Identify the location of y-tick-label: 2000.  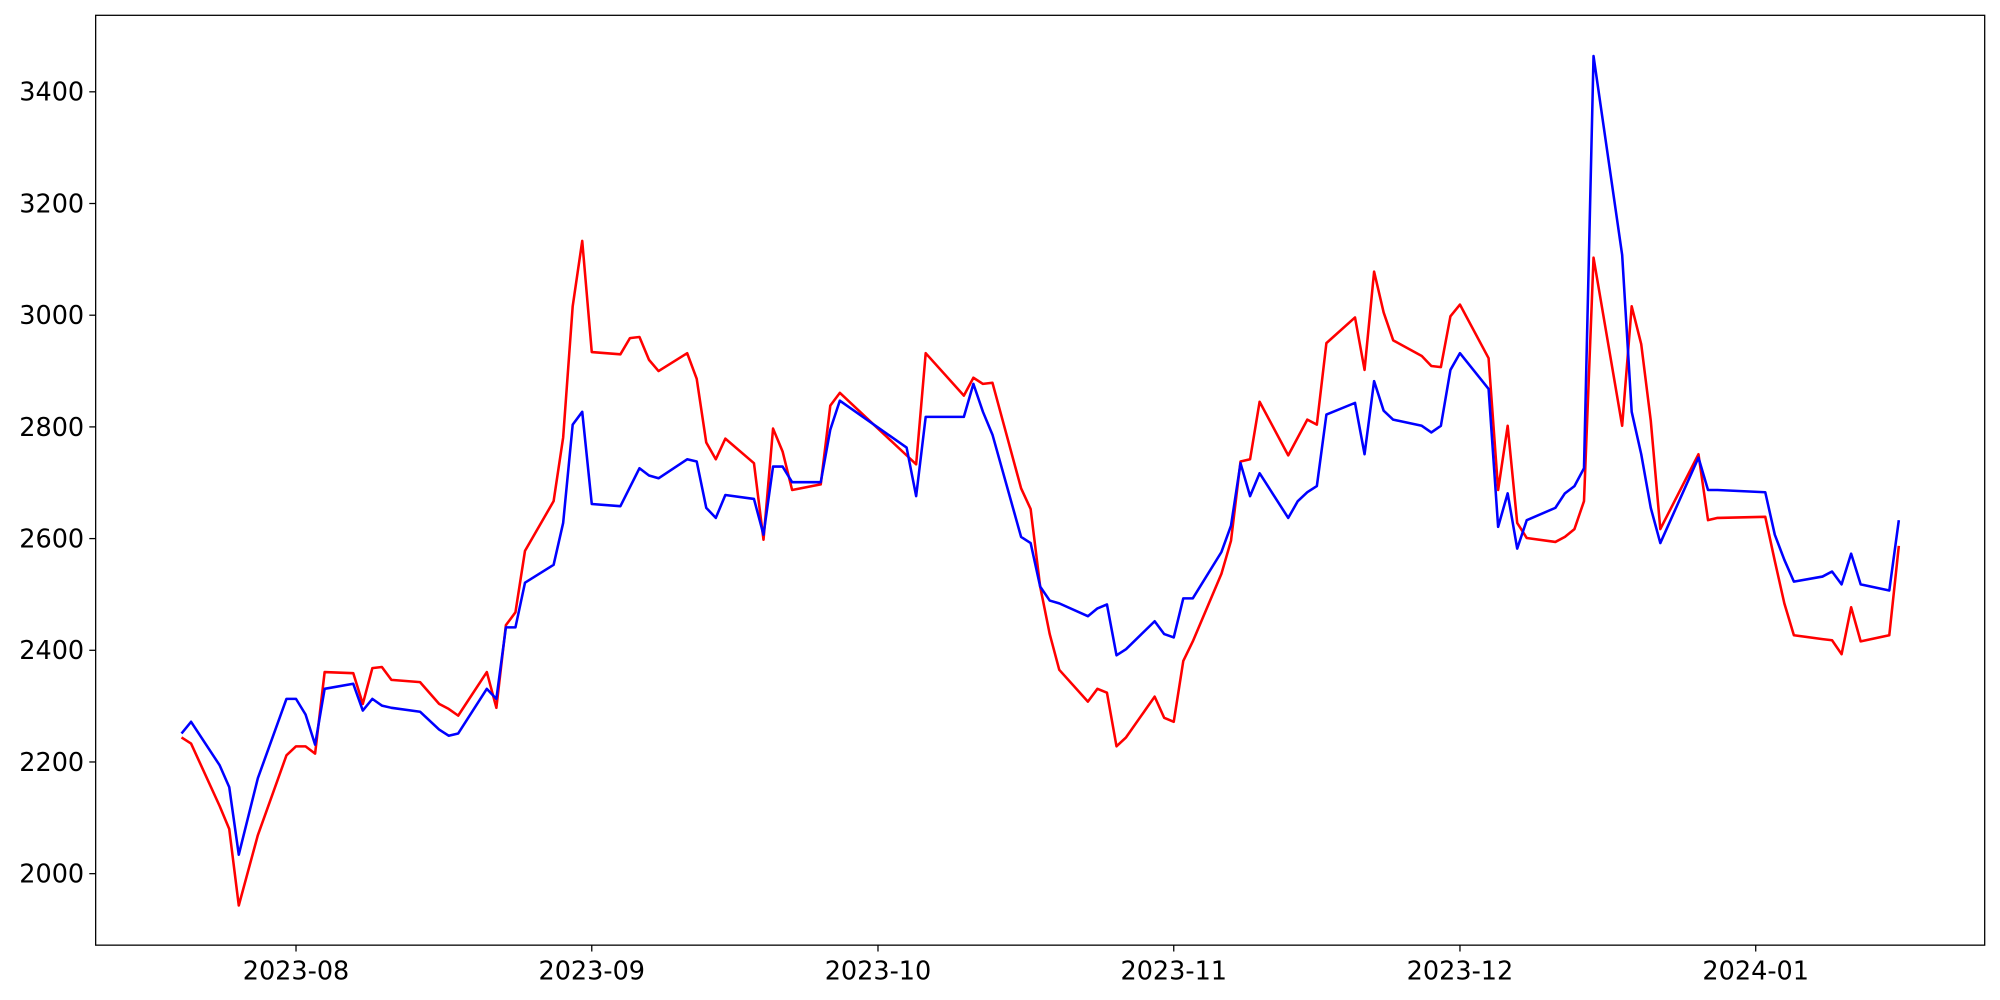
(51, 875).